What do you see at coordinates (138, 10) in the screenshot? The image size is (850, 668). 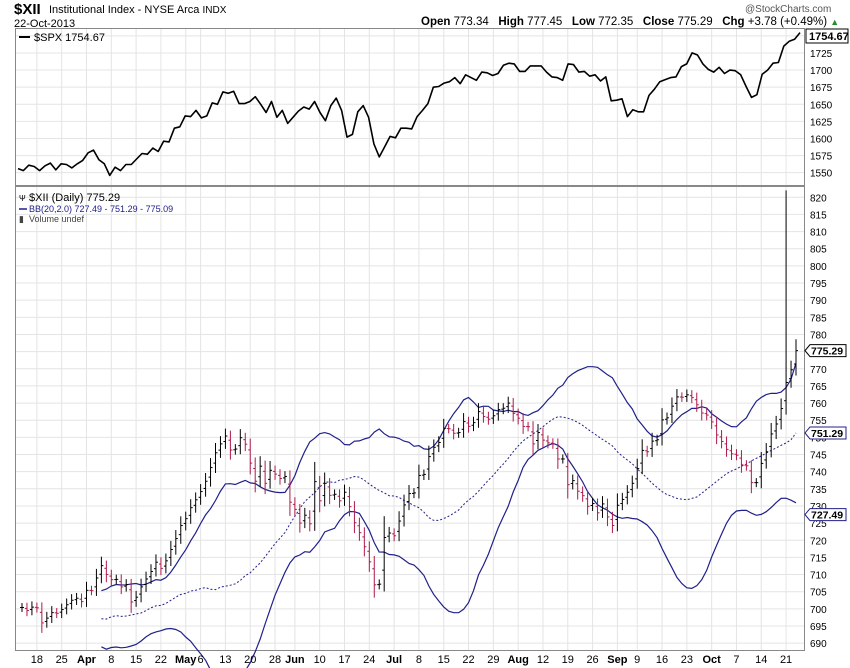 I see `header-name: Institutional Index - NYSE Arca INDX` at bounding box center [138, 10].